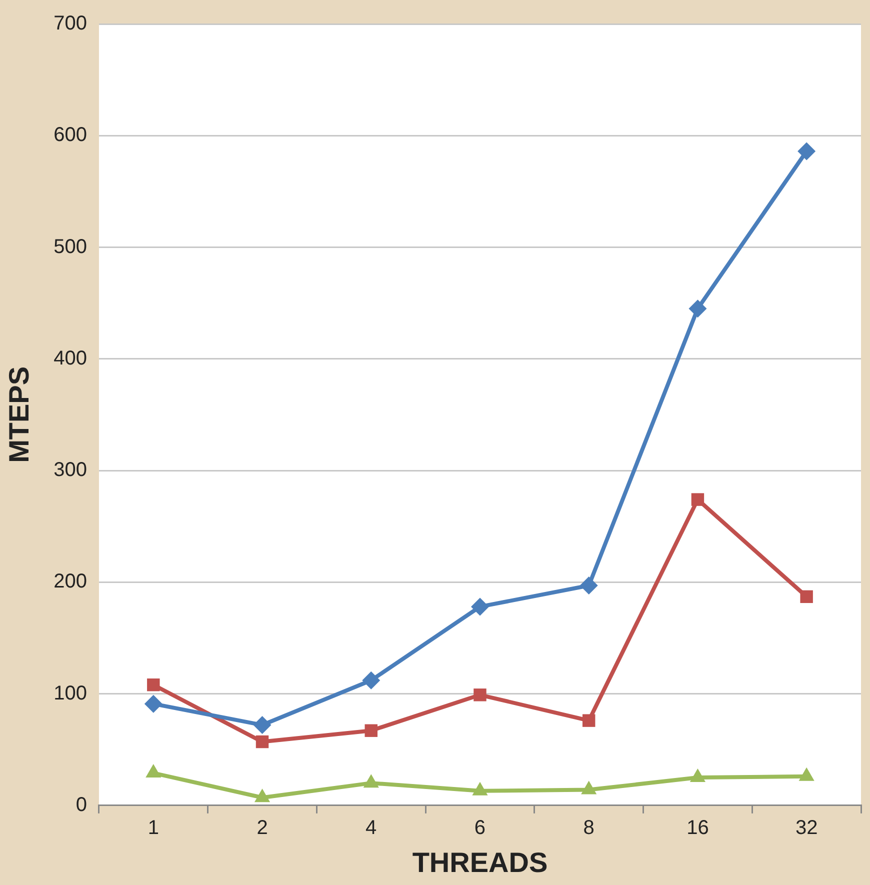 This screenshot has width=870, height=885. I want to click on y-tick-label: 700, so click(70, 23).